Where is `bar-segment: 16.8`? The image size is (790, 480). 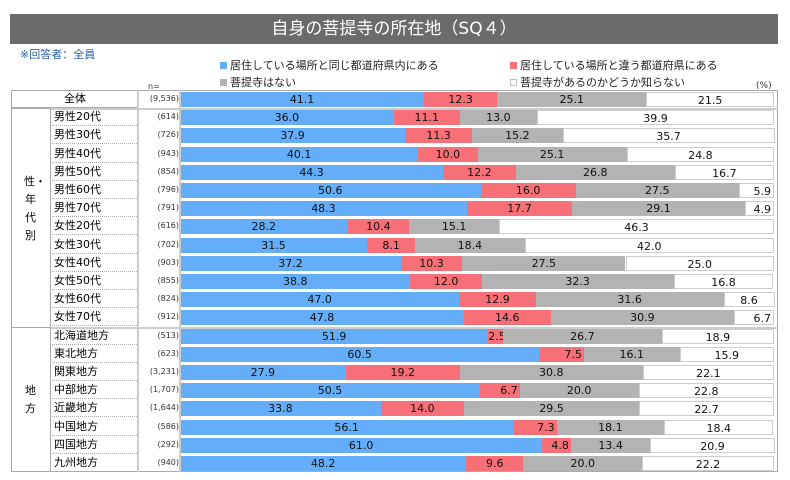 bar-segment: 16.8 is located at coordinates (723, 281).